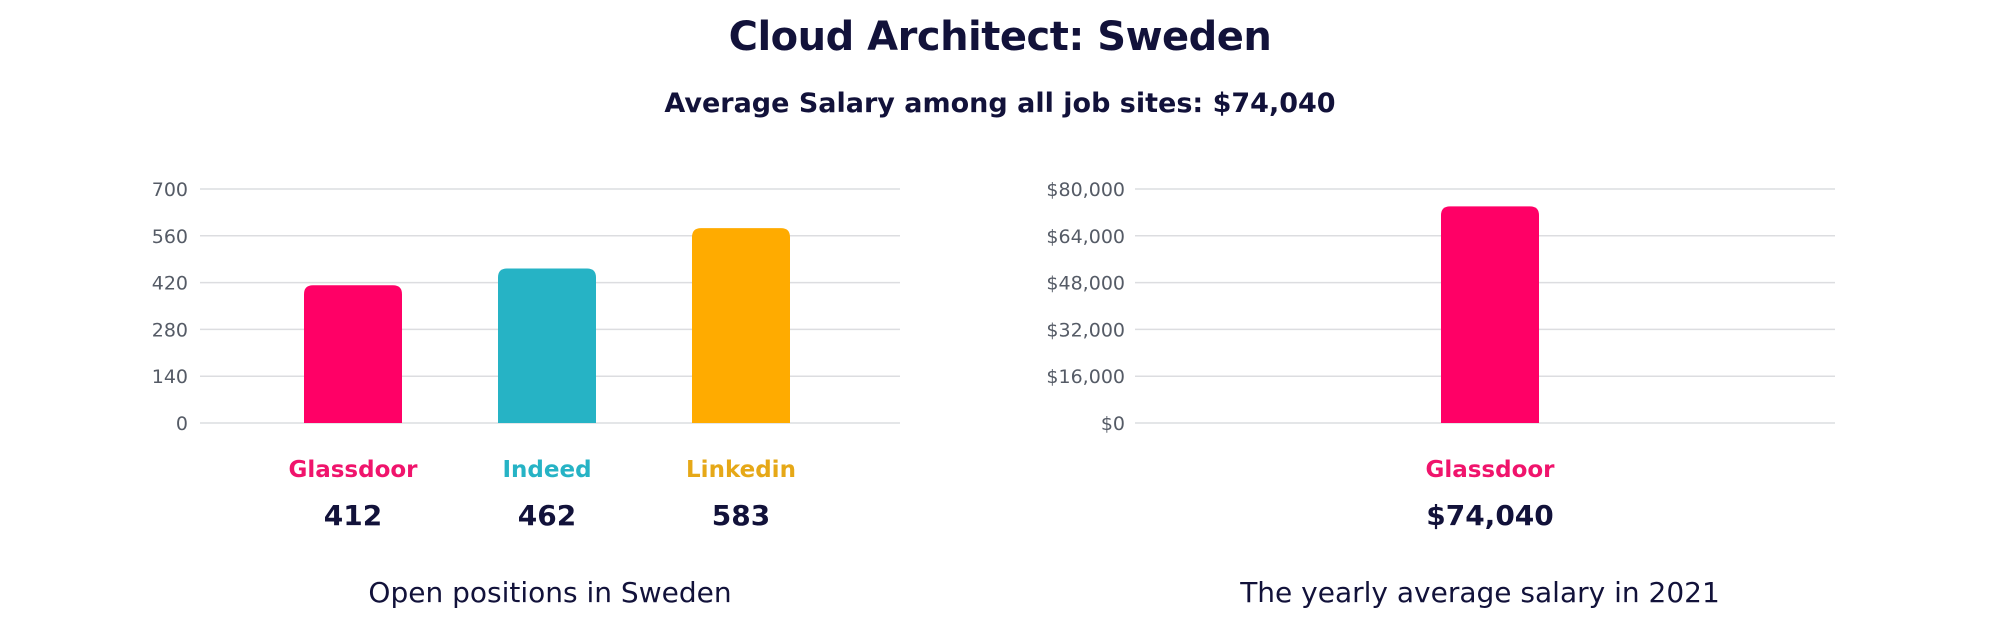 This screenshot has width=2000, height=627. What do you see at coordinates (1085, 237) in the screenshot?
I see `y-tick-label: $64,000` at bounding box center [1085, 237].